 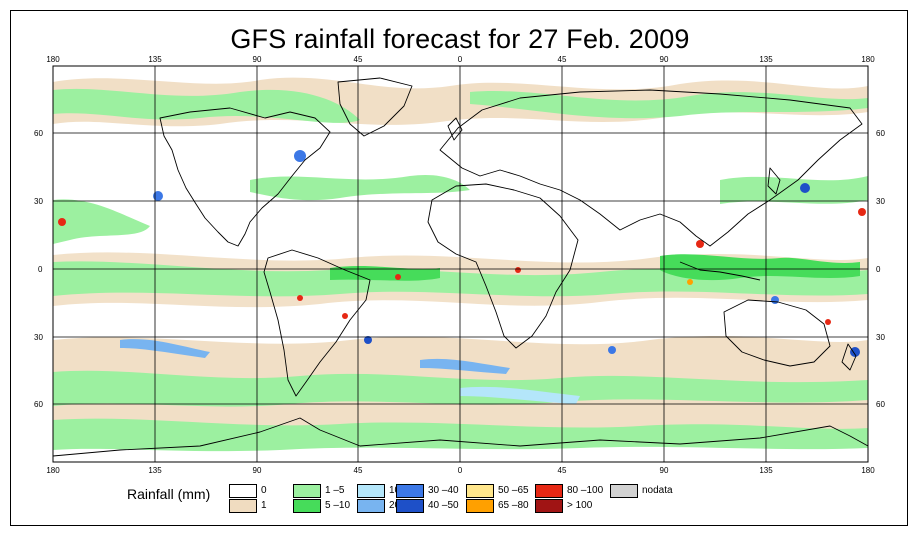 What do you see at coordinates (580, 505) in the screenshot?
I see `legend-label-11: > 100` at bounding box center [580, 505].